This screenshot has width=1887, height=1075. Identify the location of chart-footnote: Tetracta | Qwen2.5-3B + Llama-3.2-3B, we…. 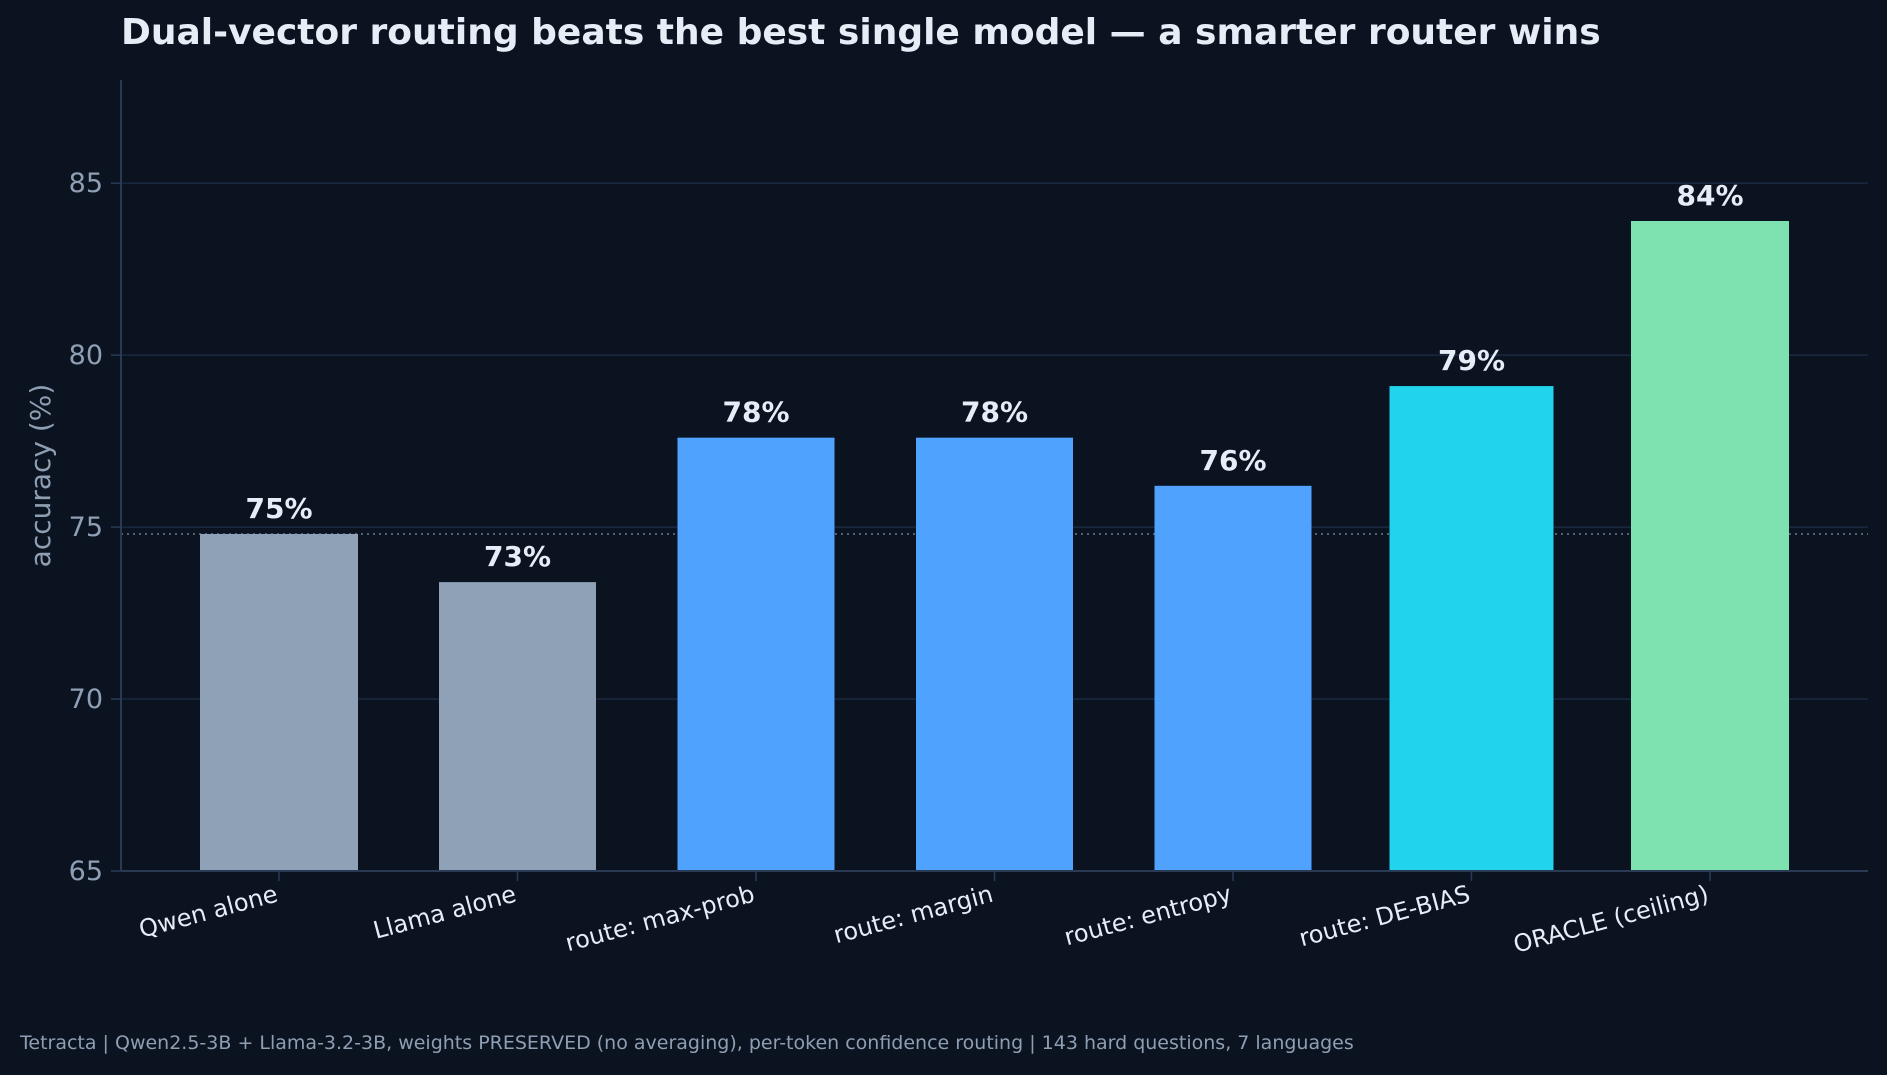
(687, 1043).